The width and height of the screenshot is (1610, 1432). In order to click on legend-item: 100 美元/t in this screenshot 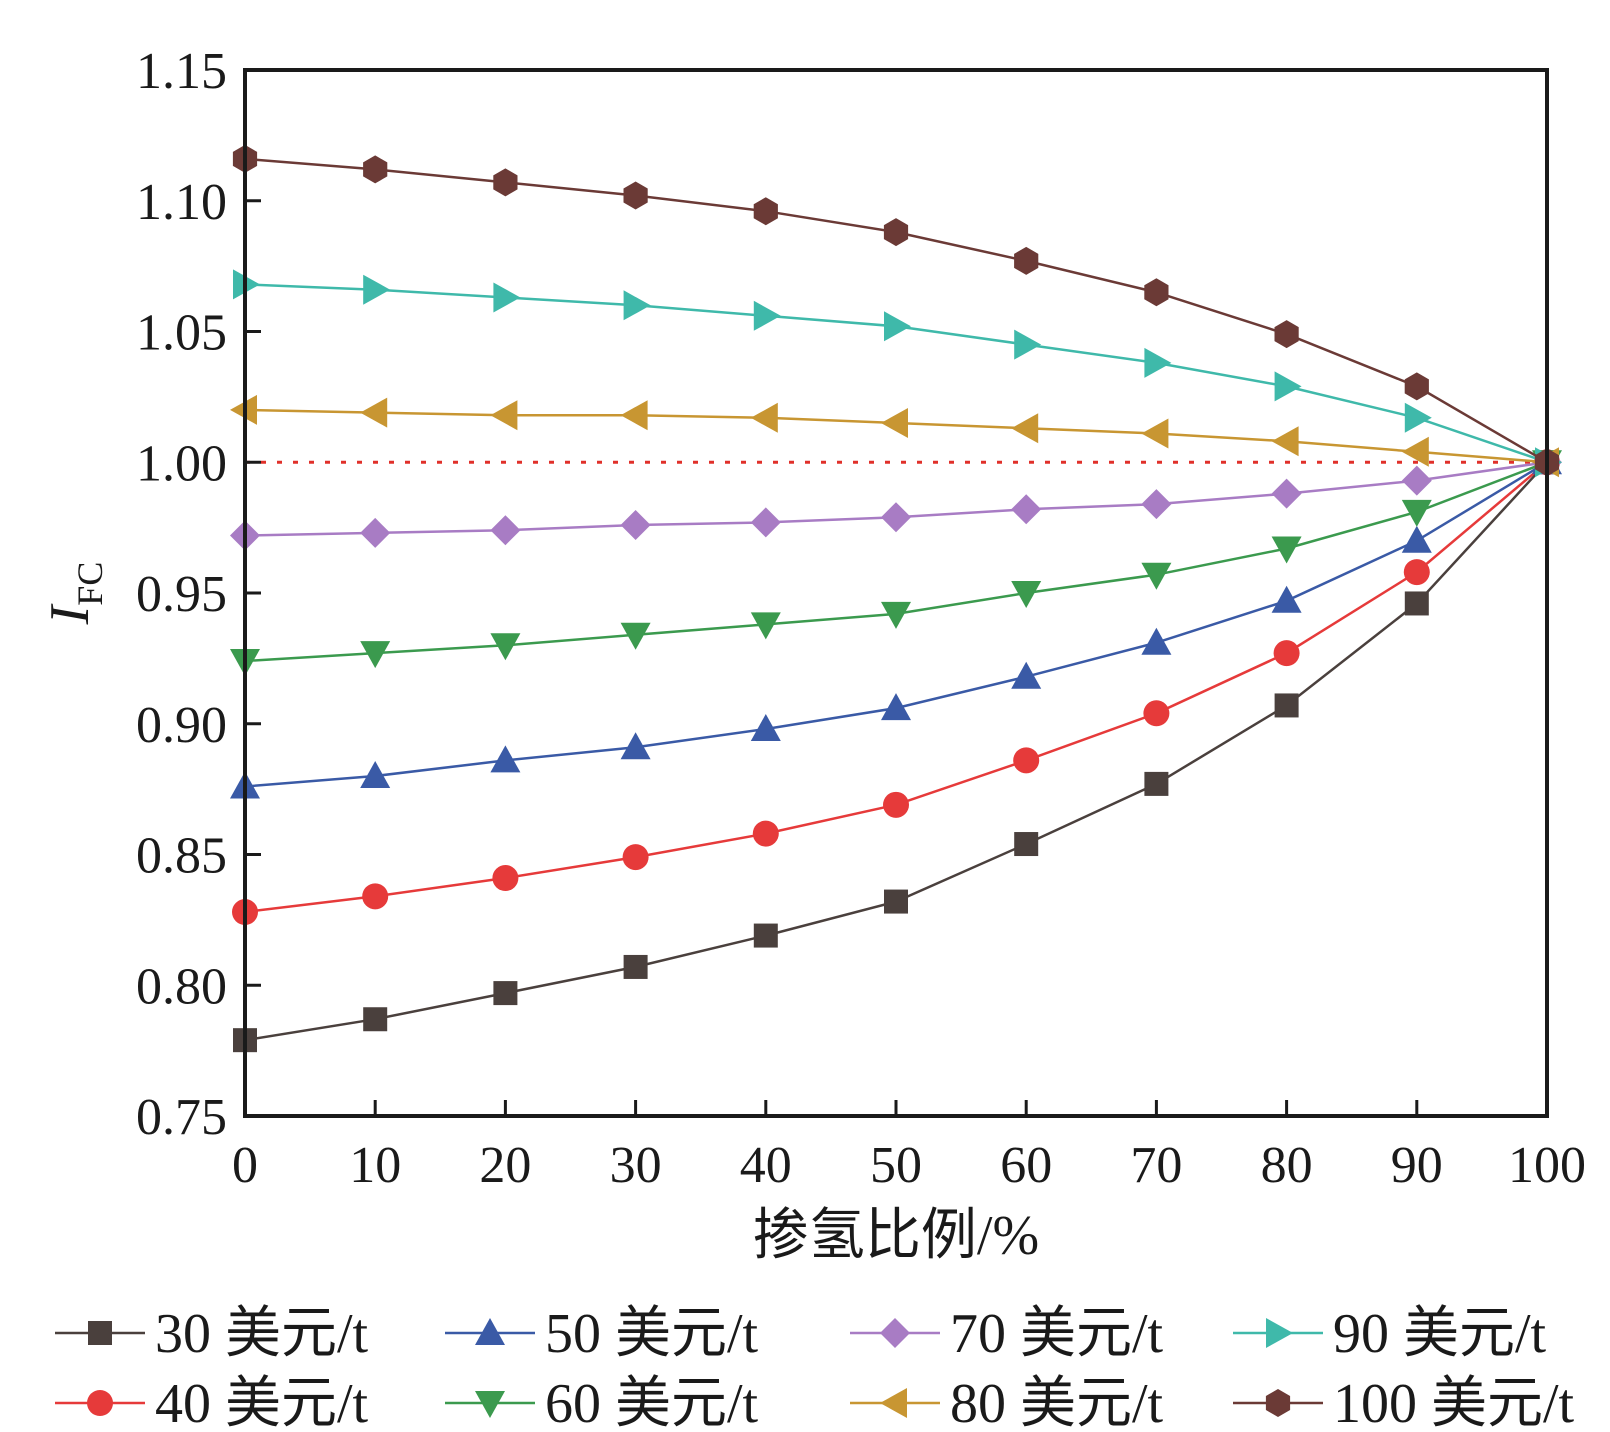, I will do `click(1404, 1402)`.